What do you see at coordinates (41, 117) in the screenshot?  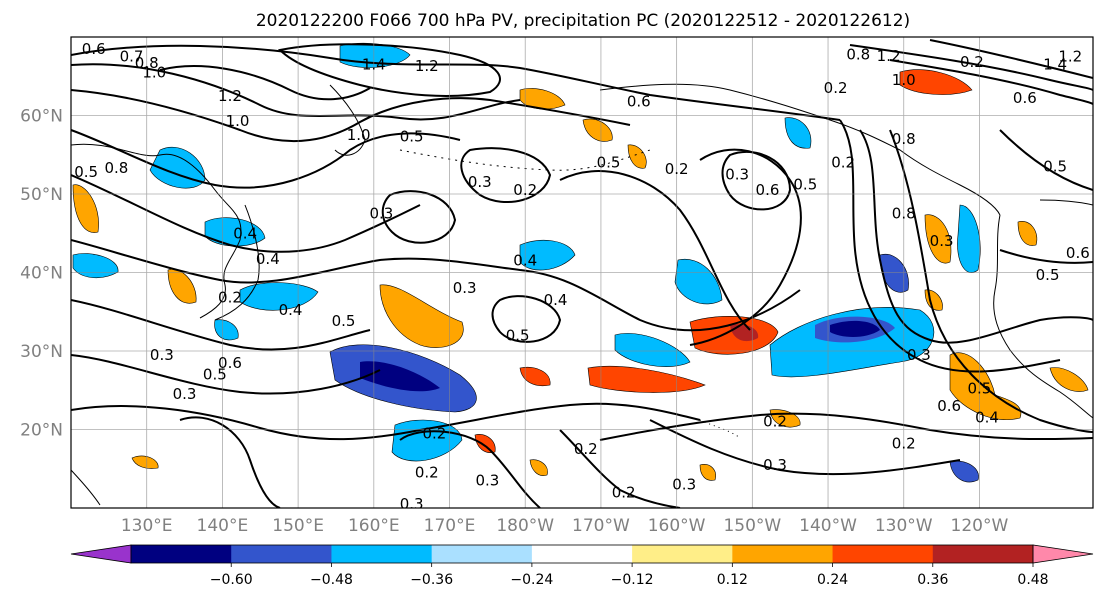 I see `latitude-label: 60°N` at bounding box center [41, 117].